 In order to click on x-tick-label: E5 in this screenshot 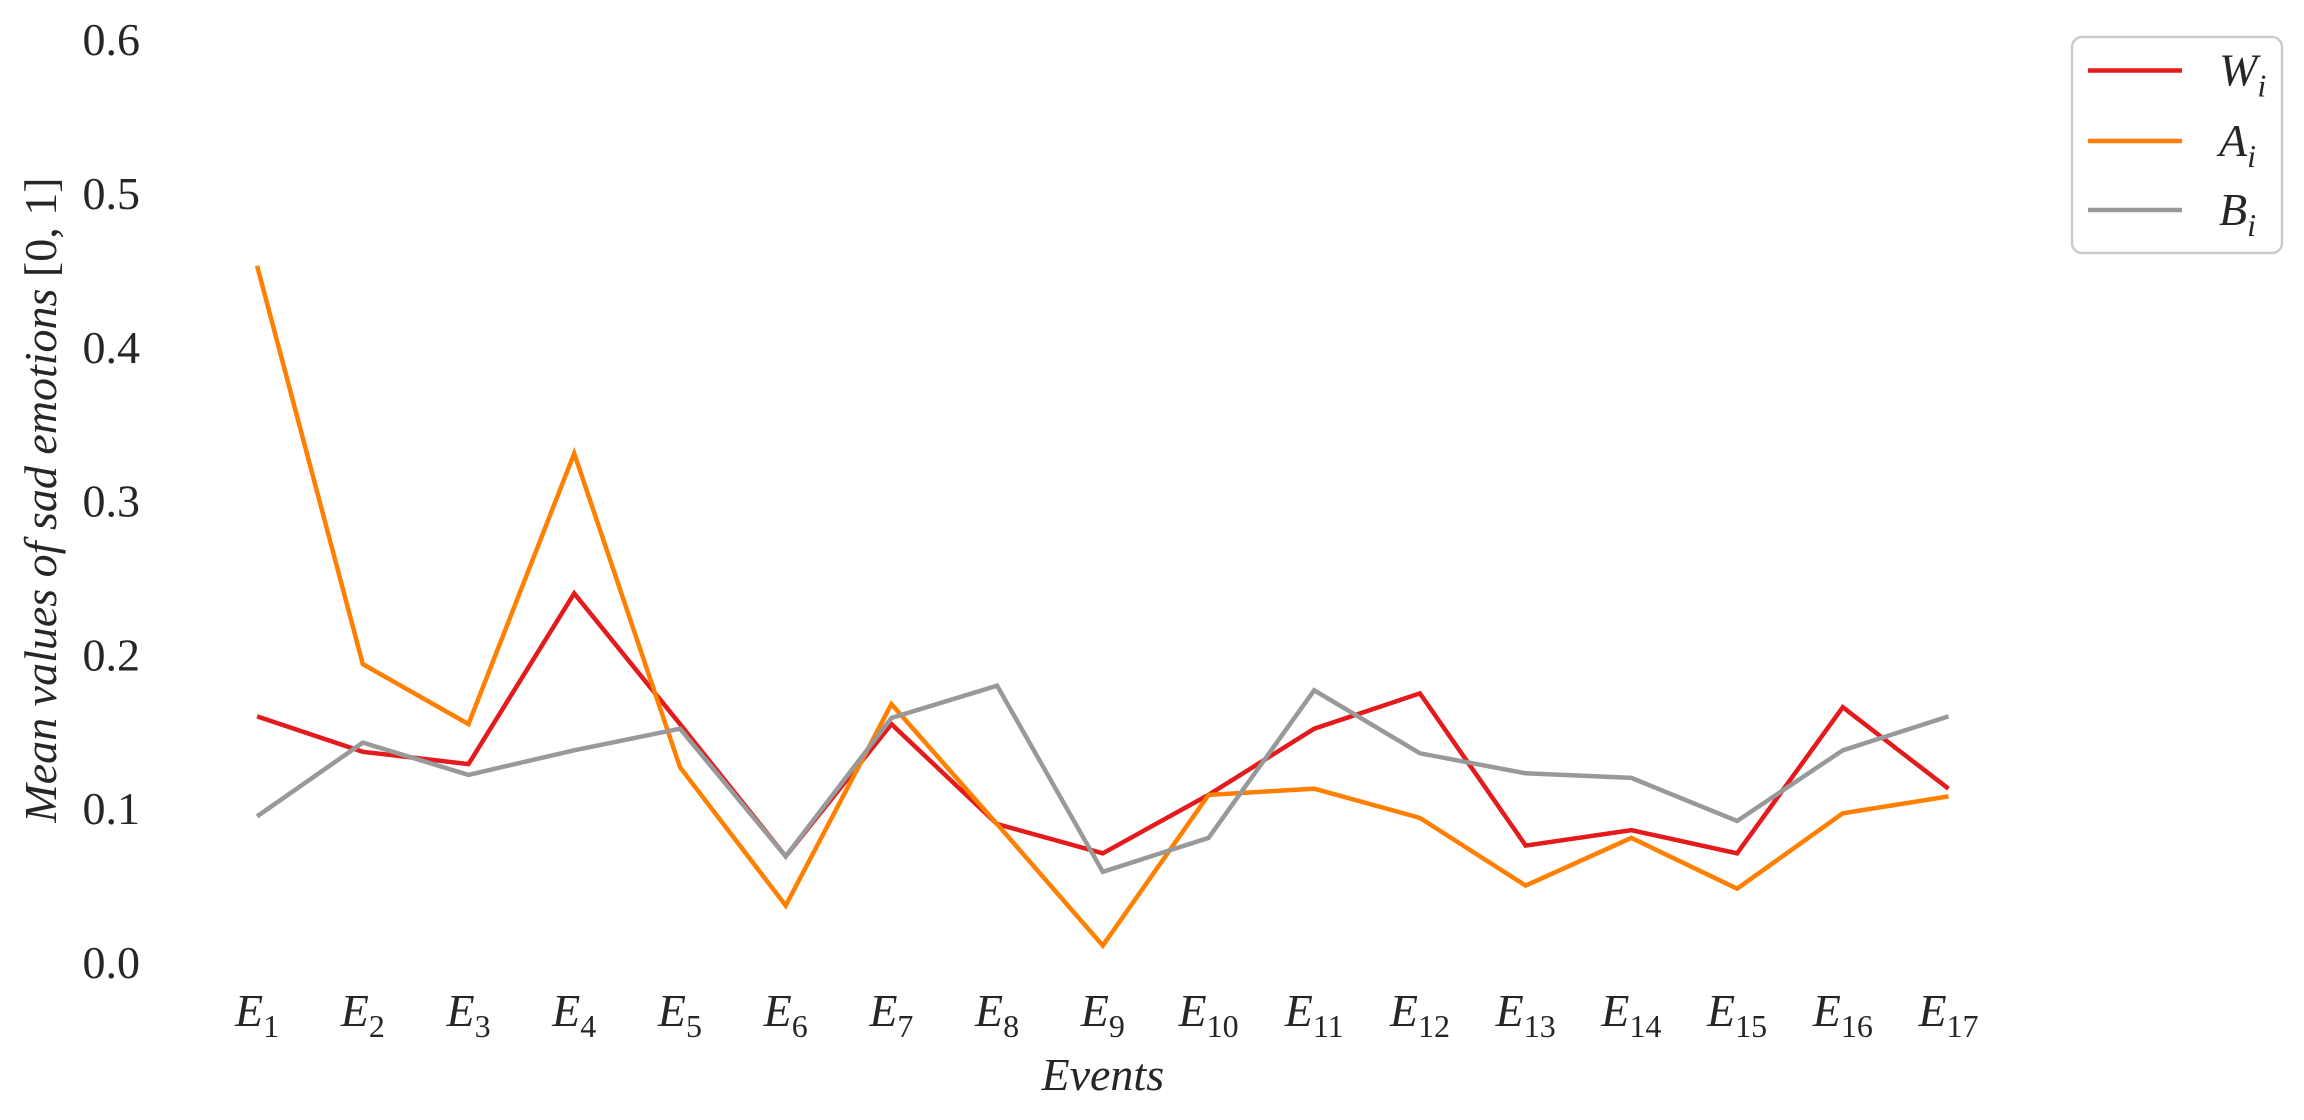, I will do `click(679, 1014)`.